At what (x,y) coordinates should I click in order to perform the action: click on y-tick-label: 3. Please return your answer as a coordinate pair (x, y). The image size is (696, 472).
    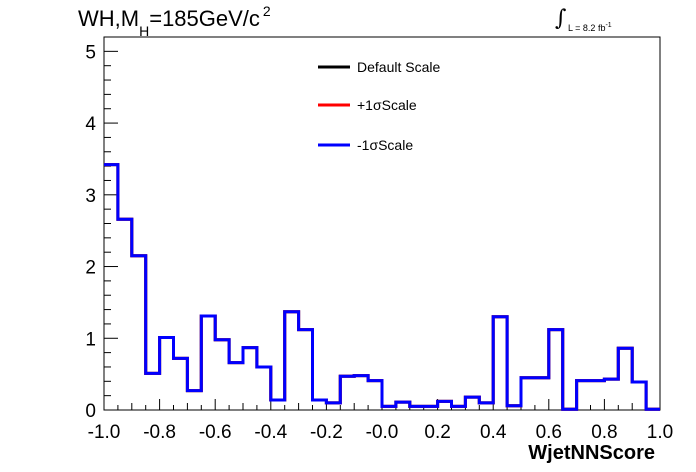
    Looking at the image, I should click on (90, 196).